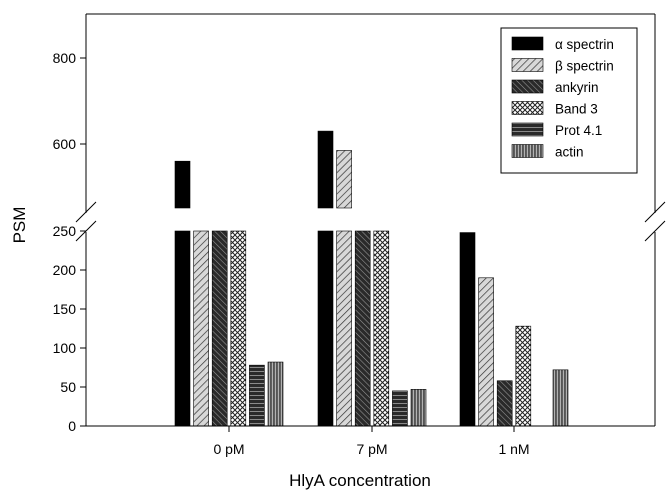 This screenshot has width=667, height=490. I want to click on legend-label-2: ankyrin, so click(577, 87).